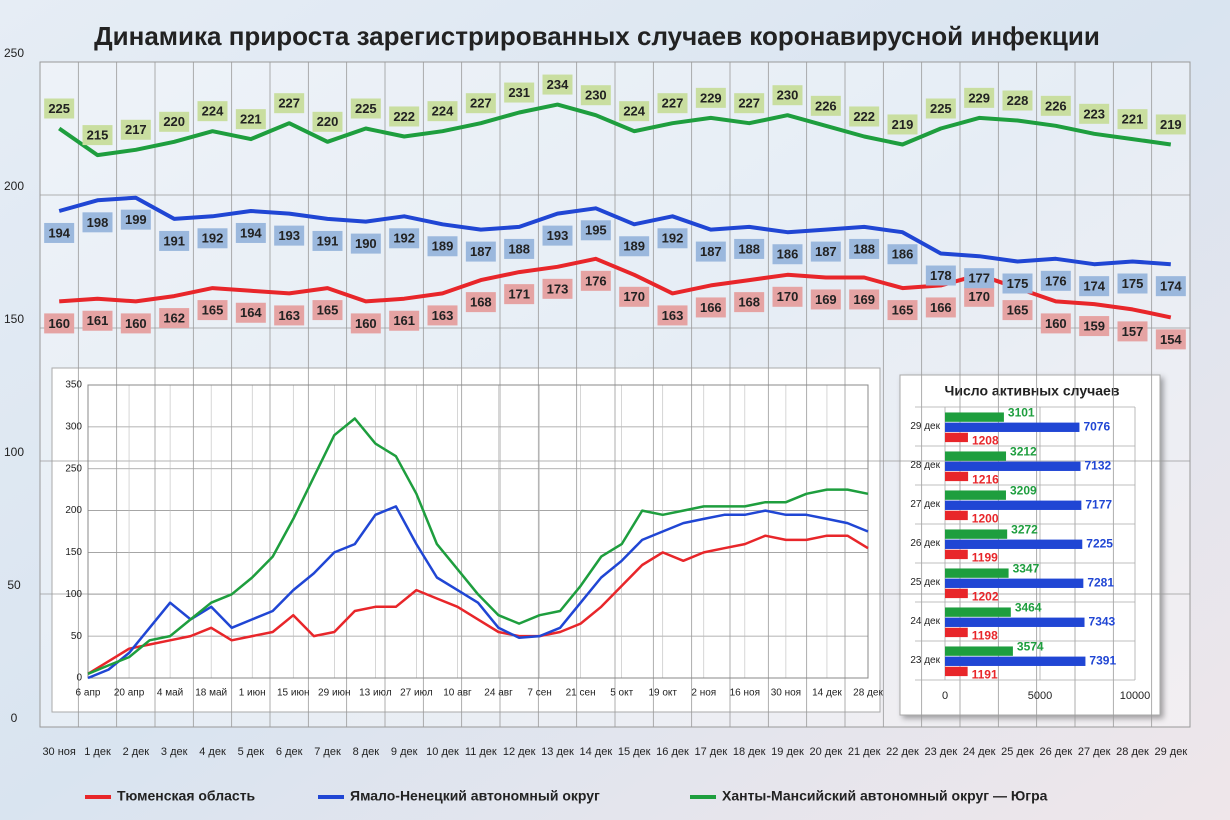 The width and height of the screenshot is (1230, 820). Describe the element at coordinates (945, 696) in the screenshot. I see `x-tick-label: 0` at that location.